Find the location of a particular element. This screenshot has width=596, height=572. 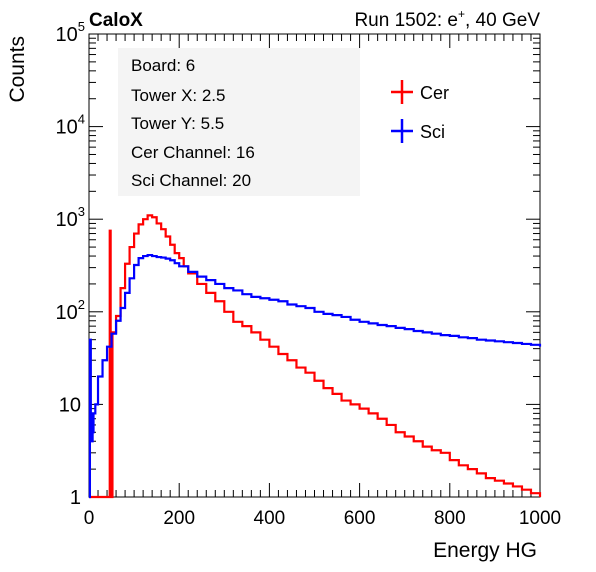

x-tick-label: 0 is located at coordinates (89, 518).